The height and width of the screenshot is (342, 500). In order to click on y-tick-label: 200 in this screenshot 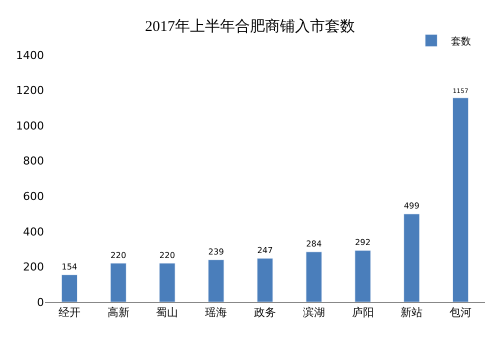, I will do `click(33, 267)`.